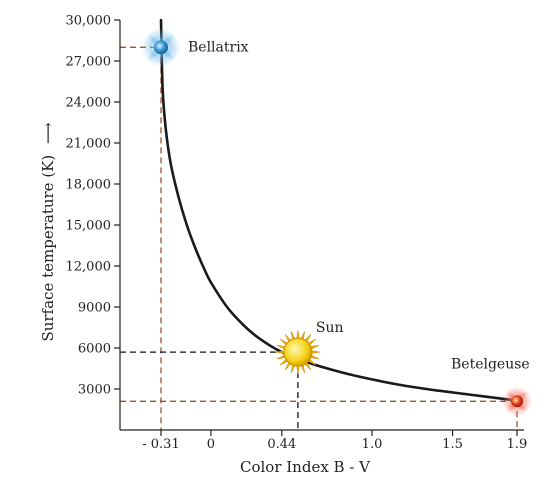 Image resolution: width=559 pixels, height=481 pixels. What do you see at coordinates (89, 185) in the screenshot?
I see `y-tick-label: 18,000` at bounding box center [89, 185].